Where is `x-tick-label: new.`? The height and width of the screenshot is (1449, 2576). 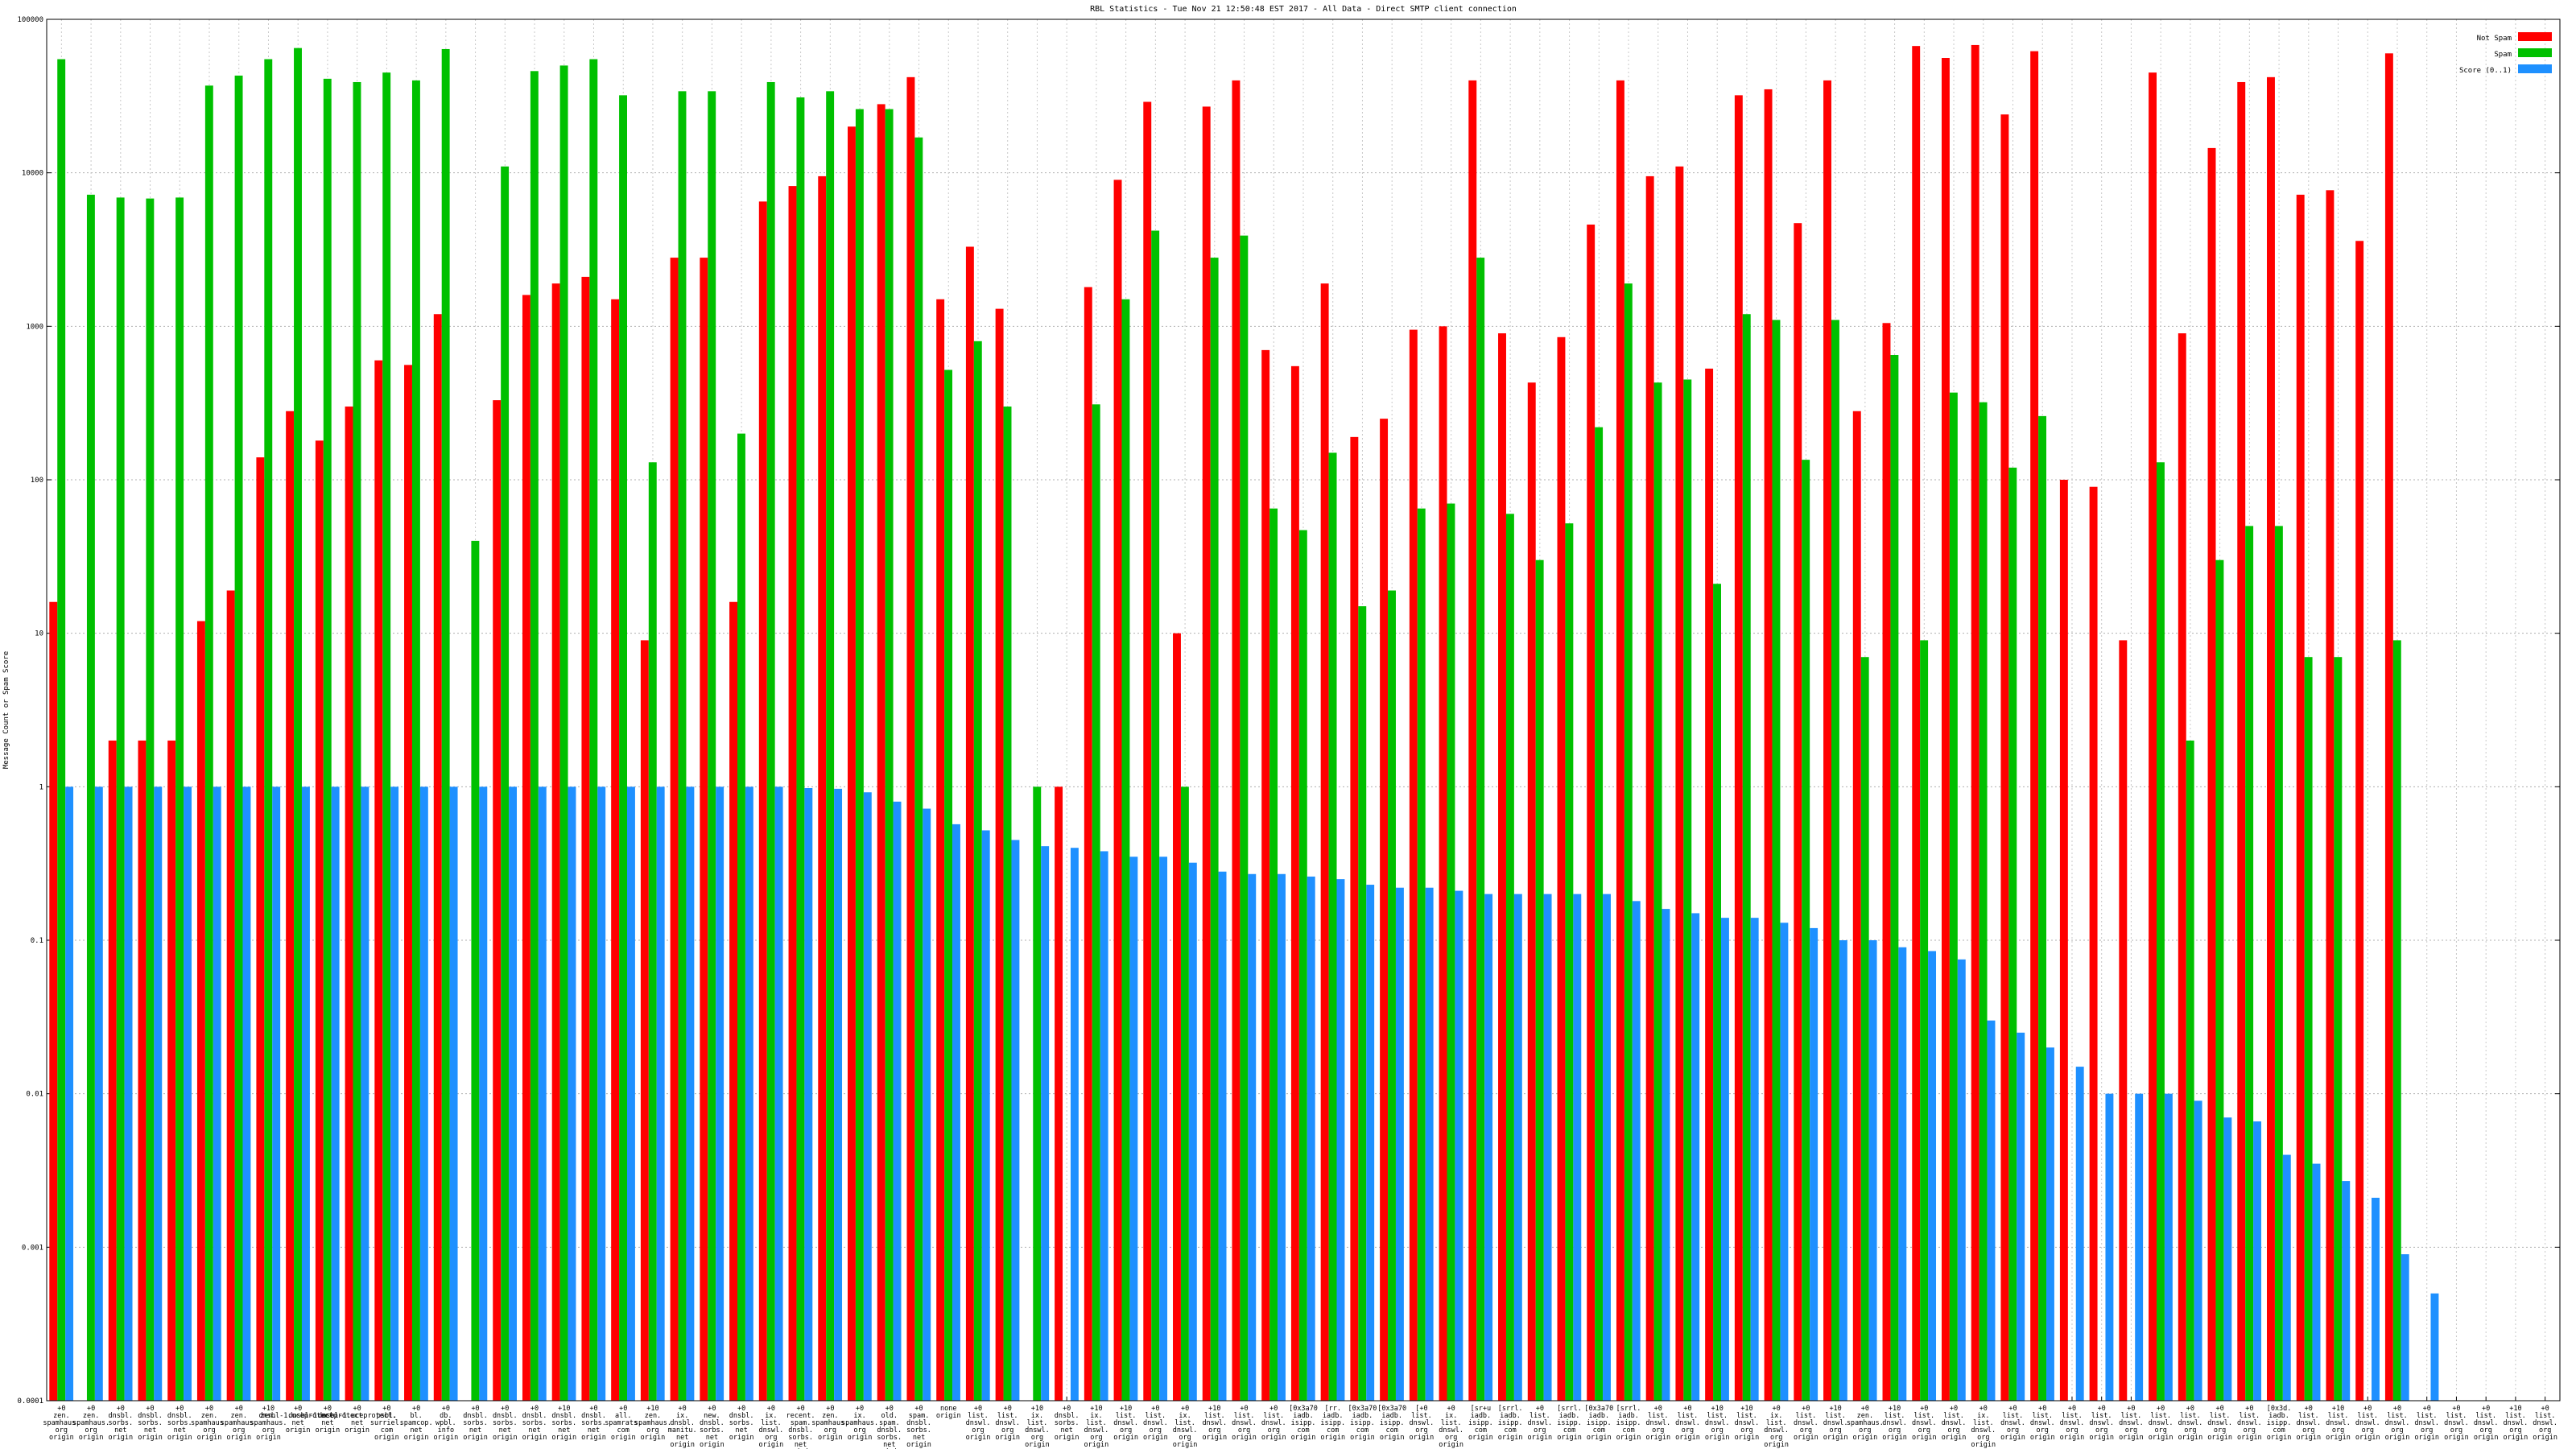 x-tick-label: new. is located at coordinates (712, 1416).